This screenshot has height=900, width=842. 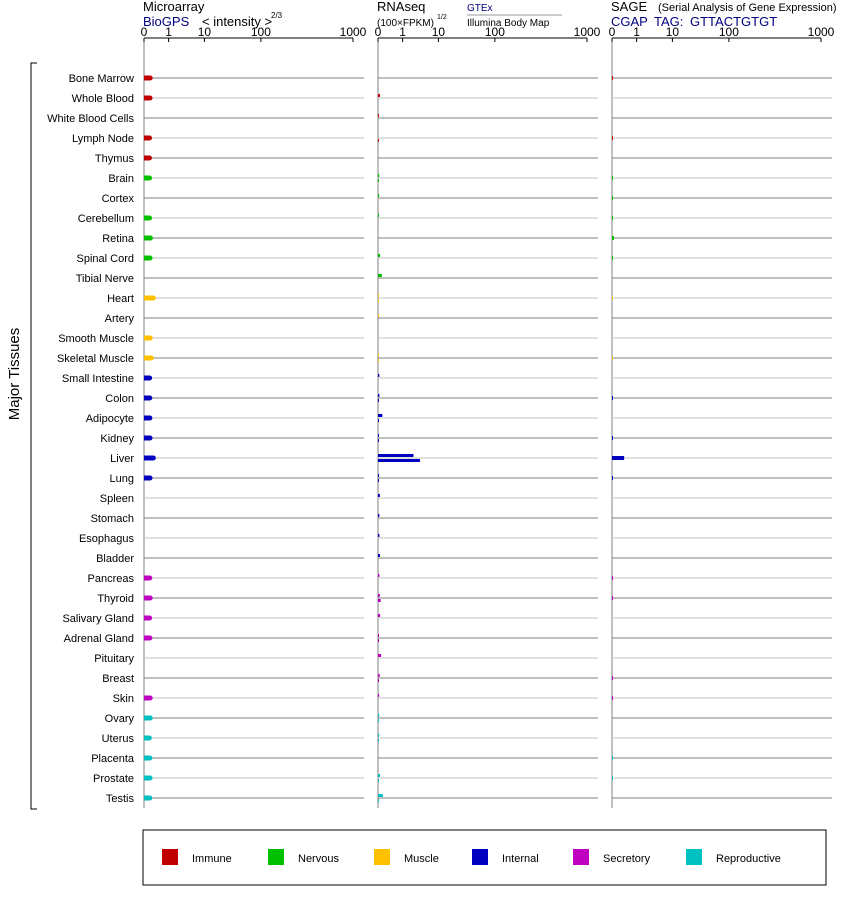 What do you see at coordinates (379, 535) in the screenshot?
I see `panel-1-series-0-bar-esophagus` at bounding box center [379, 535].